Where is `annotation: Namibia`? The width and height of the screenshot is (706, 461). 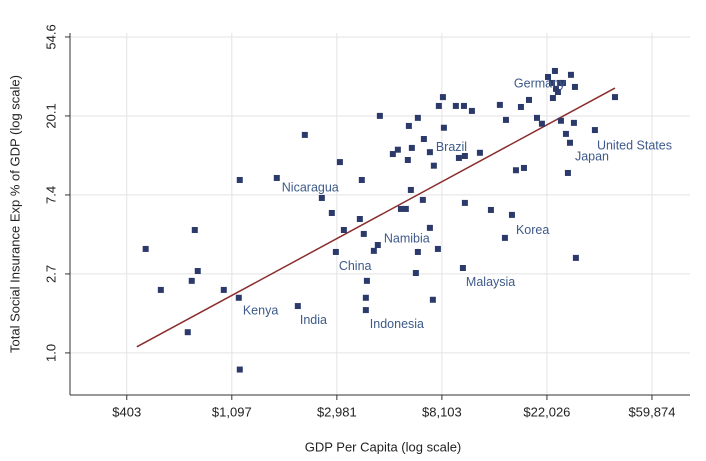 annotation: Namibia is located at coordinates (407, 238).